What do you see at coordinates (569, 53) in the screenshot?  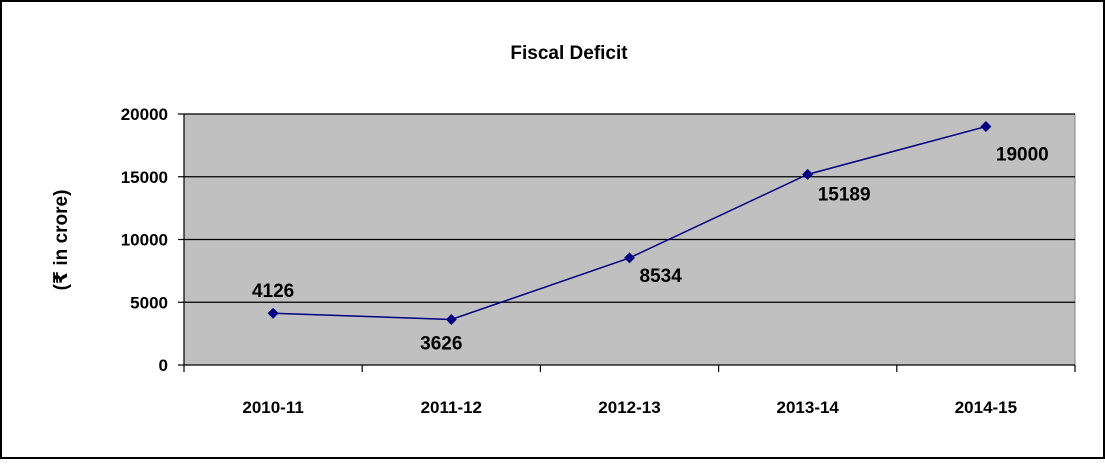 I see `chart-title: Fiscal Deficit` at bounding box center [569, 53].